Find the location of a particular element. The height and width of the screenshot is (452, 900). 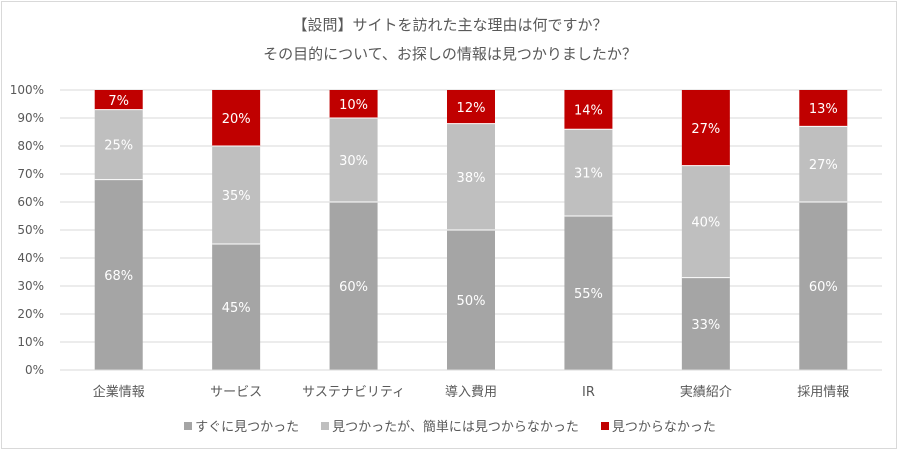

data-label: 31% is located at coordinates (588, 174).